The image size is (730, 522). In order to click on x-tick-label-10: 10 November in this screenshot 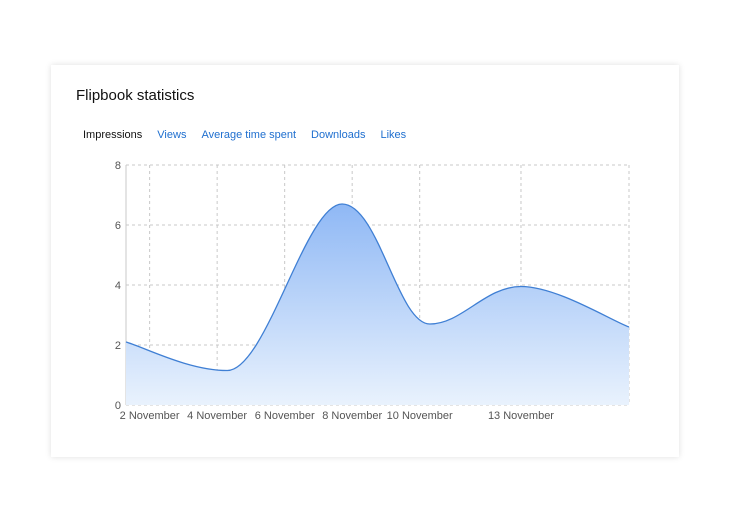, I will do `click(420, 416)`.